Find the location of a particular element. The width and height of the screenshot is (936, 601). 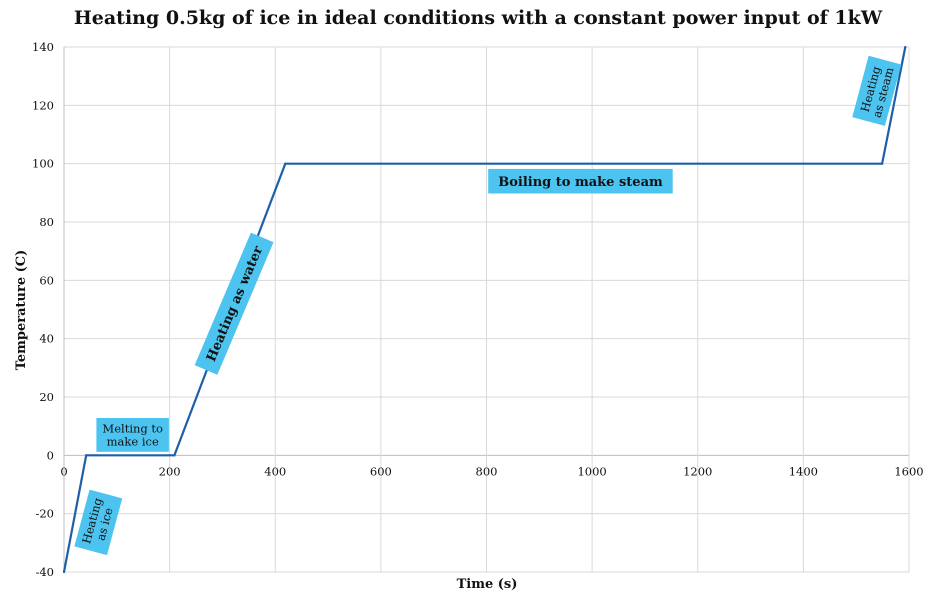

annotation-heating-as-water: Heating as water is located at coordinates (234, 303).